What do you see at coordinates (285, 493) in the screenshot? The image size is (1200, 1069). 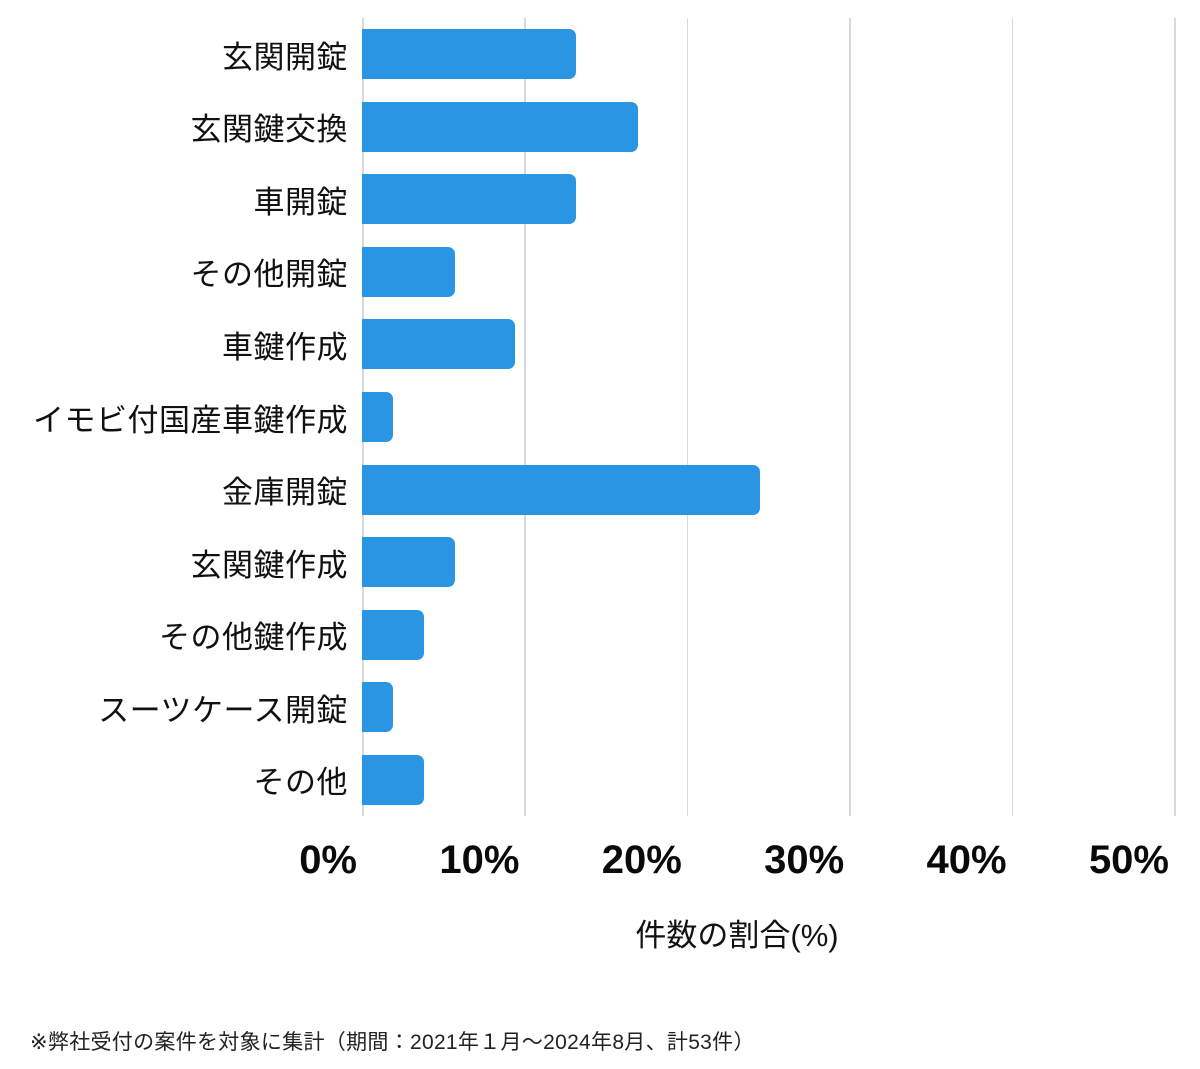 I see `category-label: 金庫開錠` at bounding box center [285, 493].